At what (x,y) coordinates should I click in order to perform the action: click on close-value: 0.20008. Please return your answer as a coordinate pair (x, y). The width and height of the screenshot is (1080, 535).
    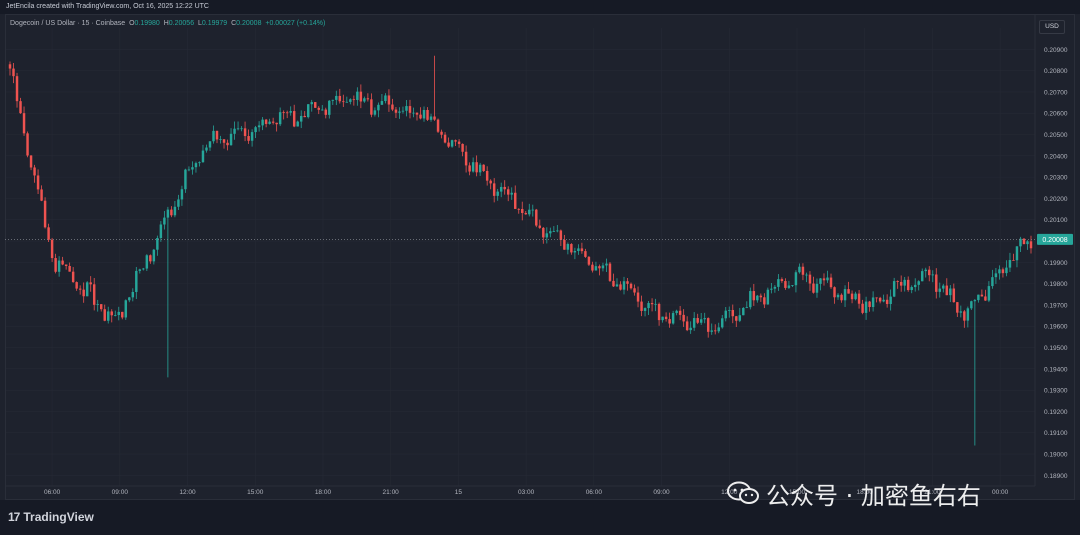
    Looking at the image, I should click on (249, 23).